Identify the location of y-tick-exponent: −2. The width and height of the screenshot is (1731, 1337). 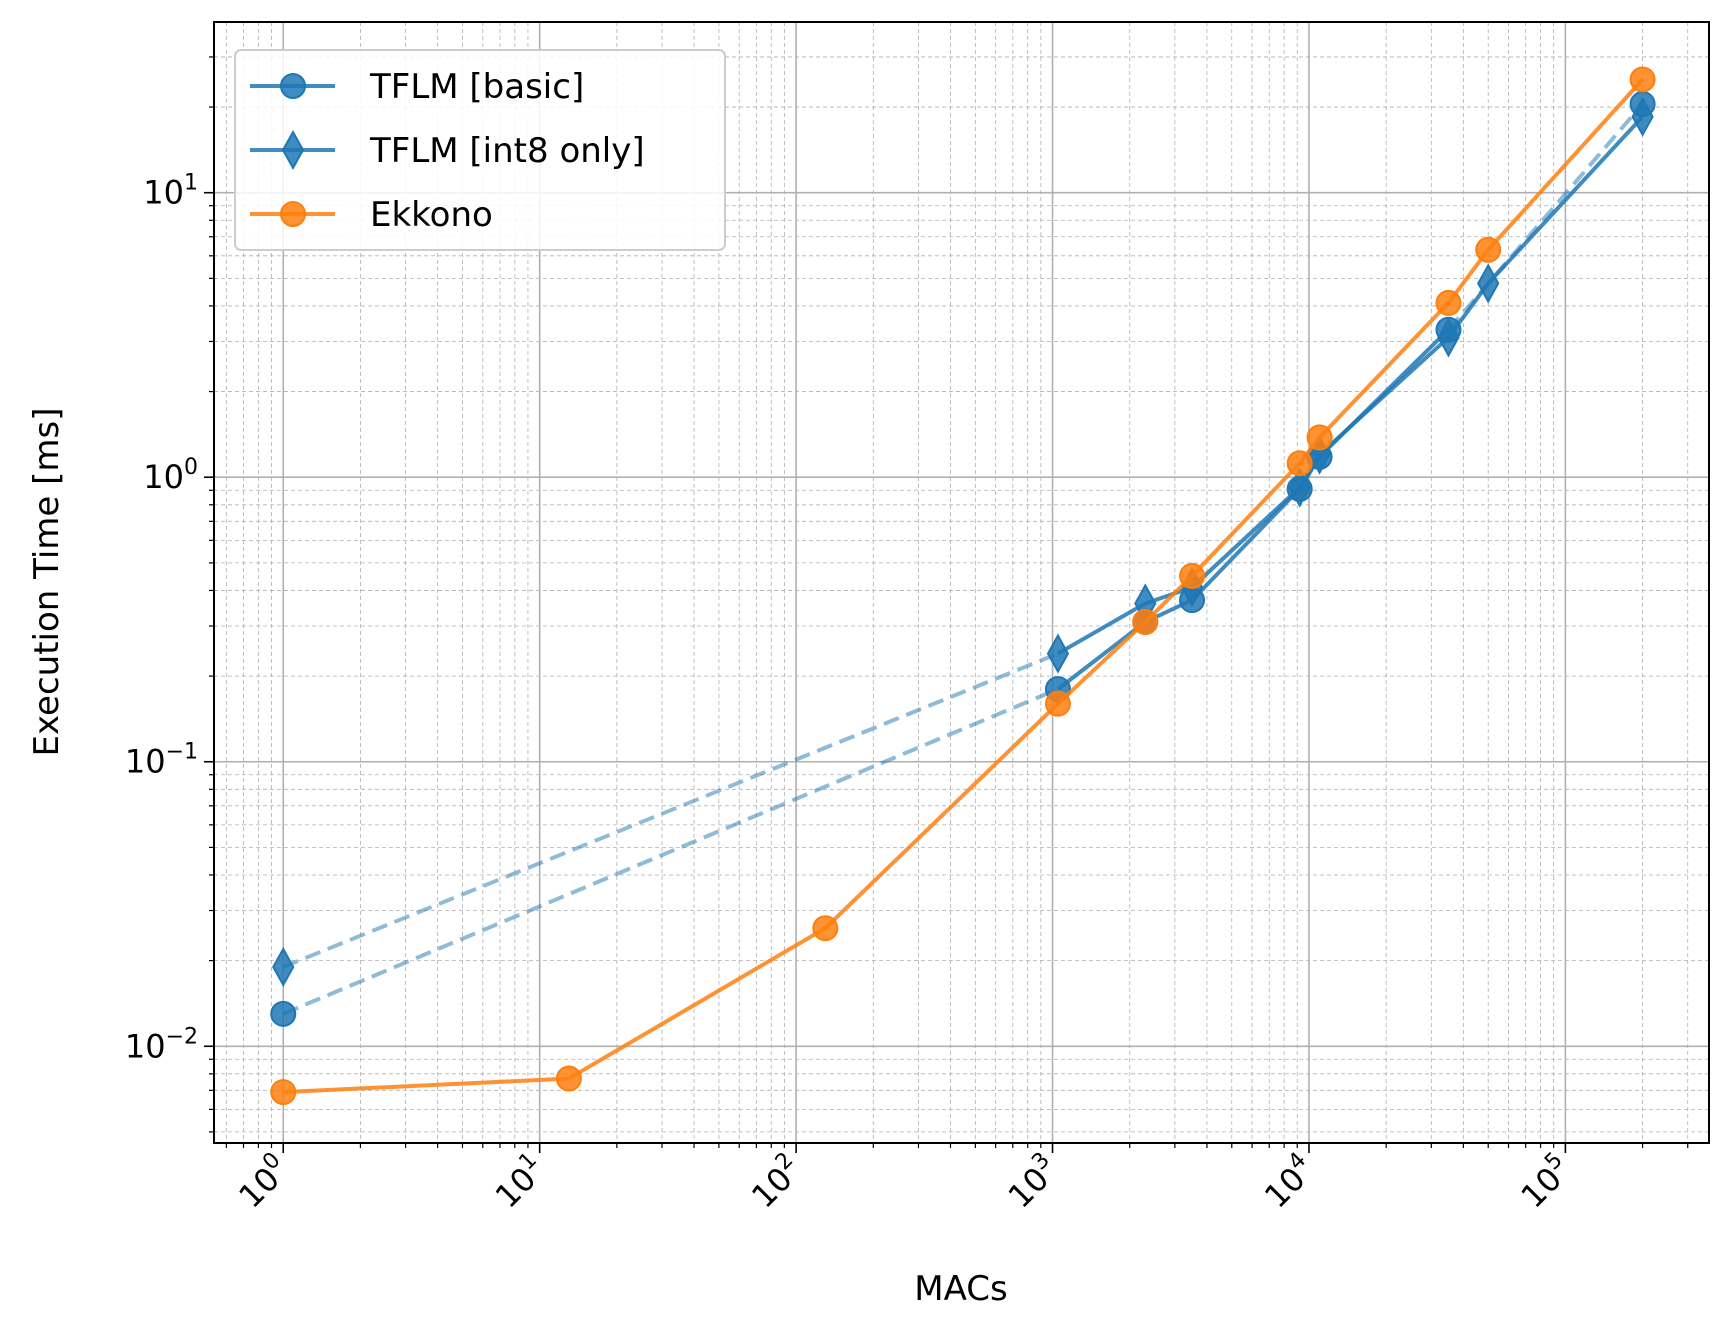
(182, 1036).